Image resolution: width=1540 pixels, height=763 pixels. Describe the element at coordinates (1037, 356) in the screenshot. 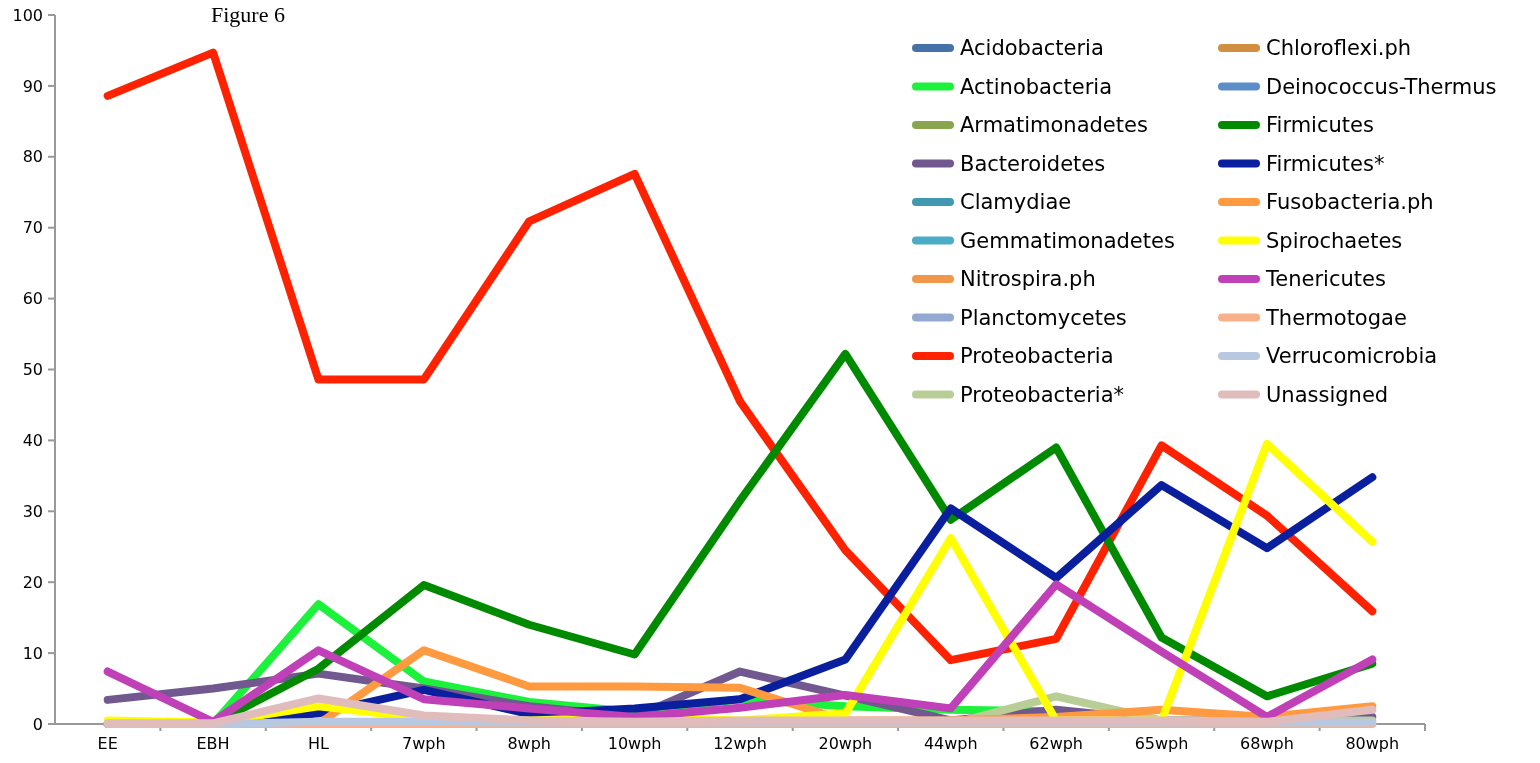

I see `legend-label: Proteobacteria` at that location.